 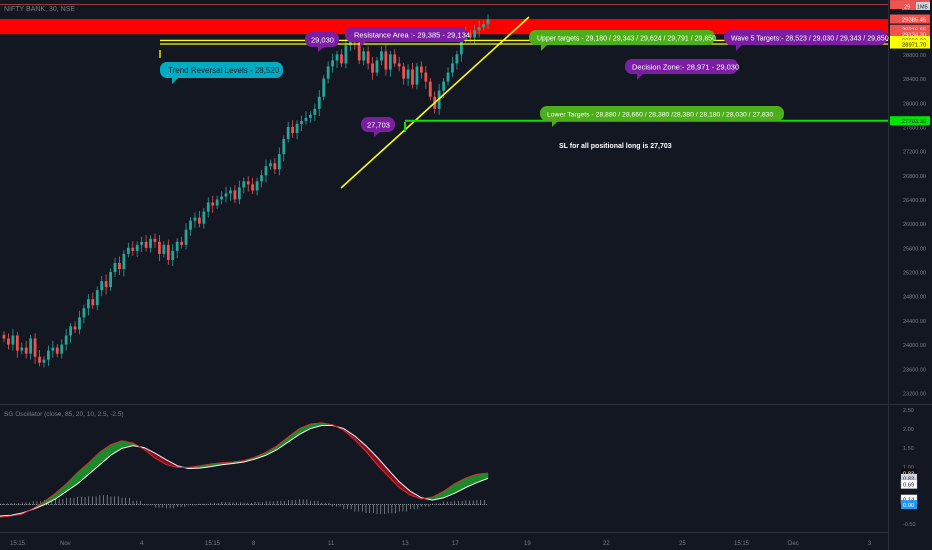 I want to click on price-tick-label: 23600.00, so click(x=914, y=370).